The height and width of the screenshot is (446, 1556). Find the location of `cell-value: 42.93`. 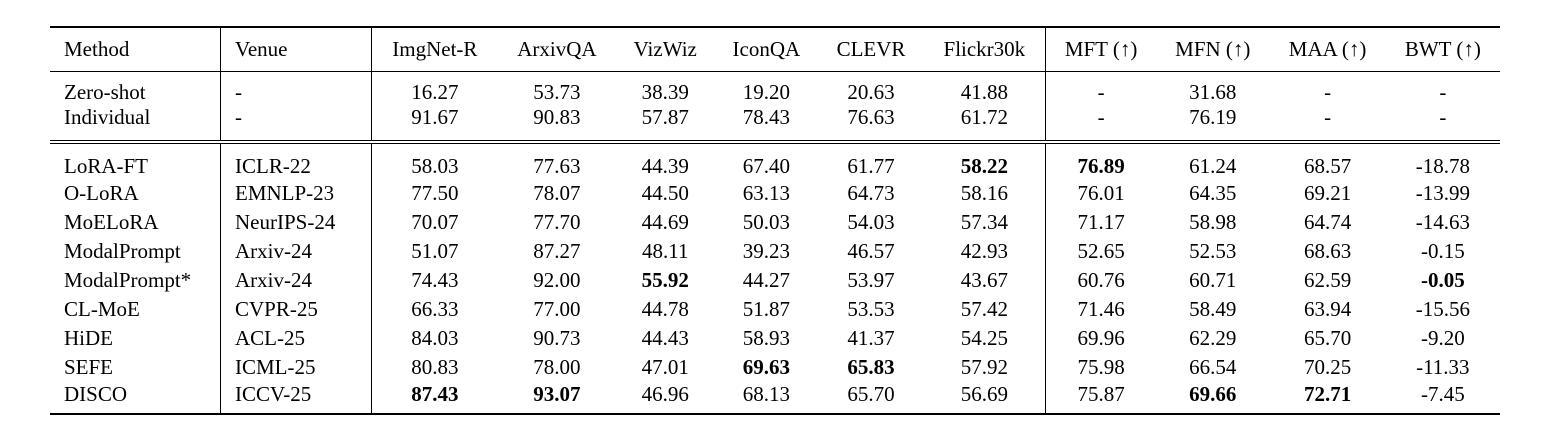

cell-value: 42.93 is located at coordinates (985, 251).